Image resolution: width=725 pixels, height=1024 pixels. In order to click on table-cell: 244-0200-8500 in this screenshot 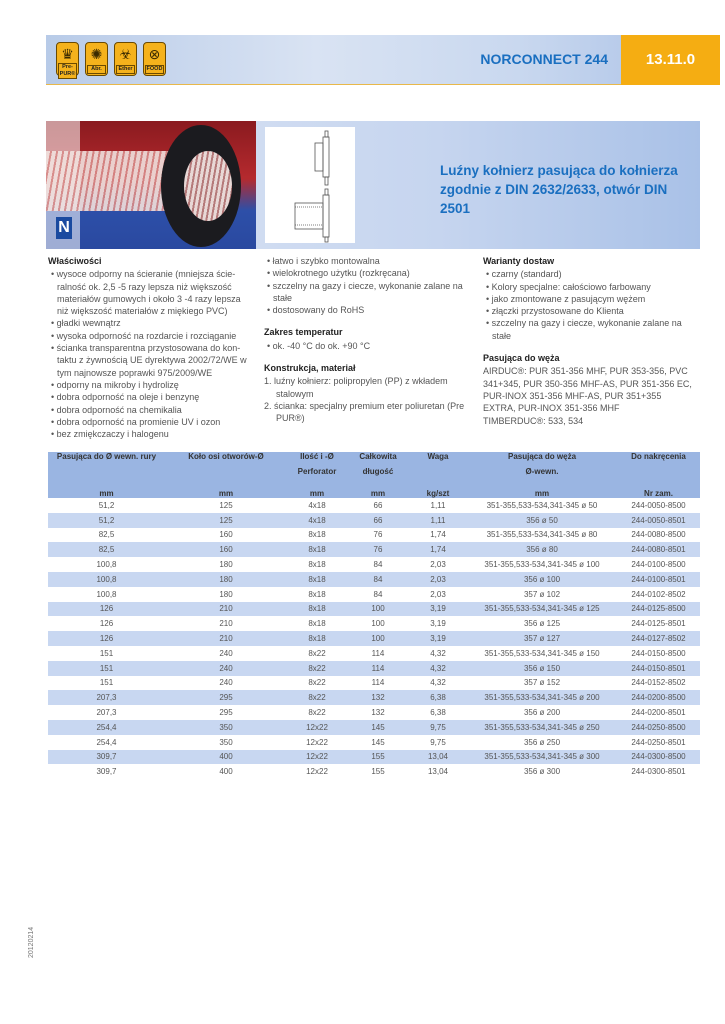, I will do `click(658, 698)`.